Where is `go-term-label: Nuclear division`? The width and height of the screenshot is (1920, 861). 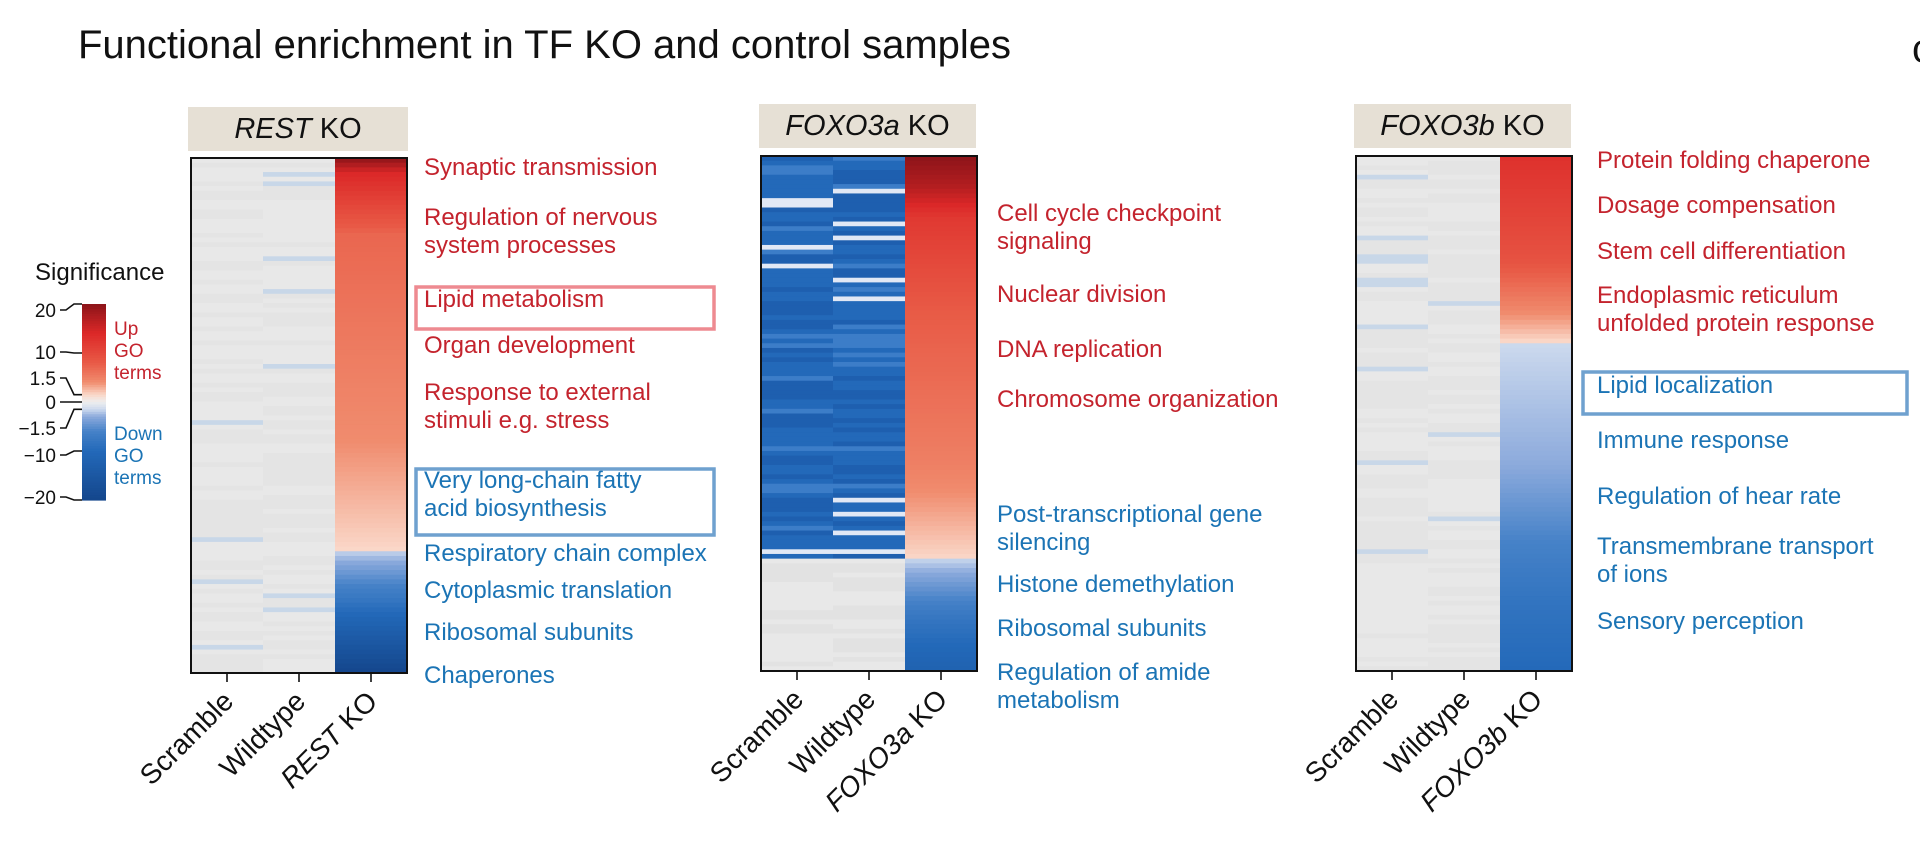 go-term-label: Nuclear division is located at coordinates (1081, 294).